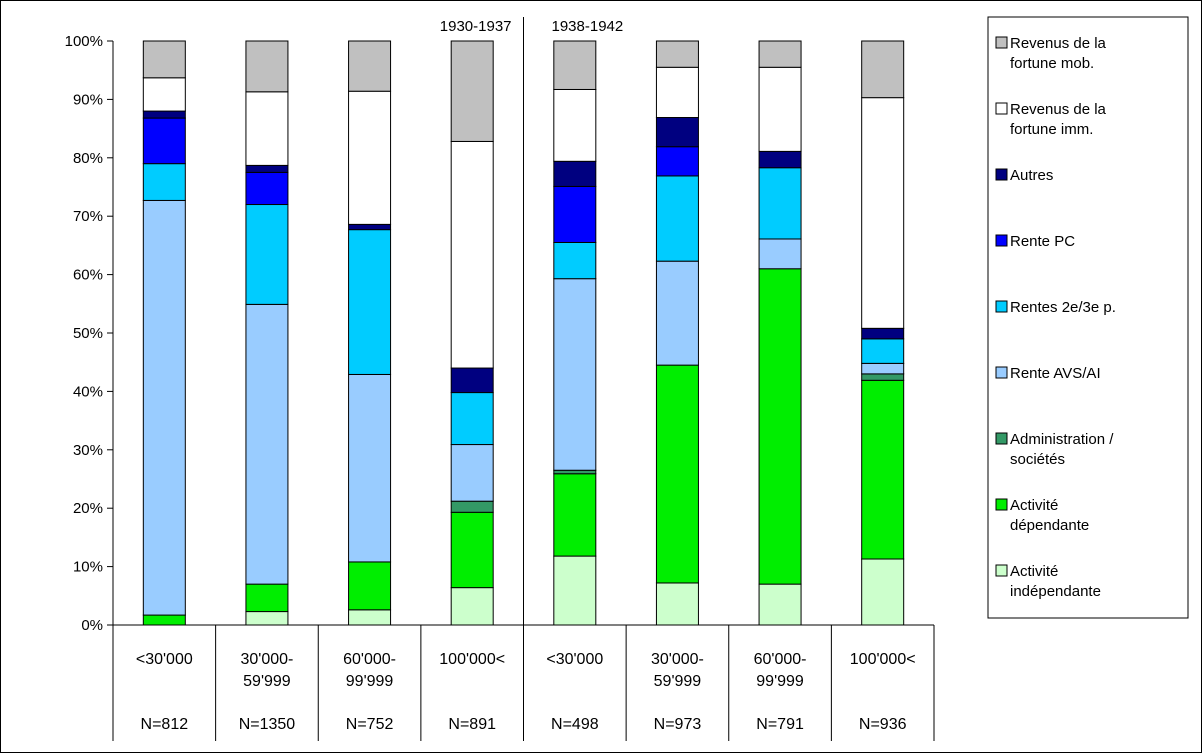 Image resolution: width=1202 pixels, height=753 pixels. What do you see at coordinates (1052, 63) in the screenshot?
I see `legend-label: fortune mob.` at bounding box center [1052, 63].